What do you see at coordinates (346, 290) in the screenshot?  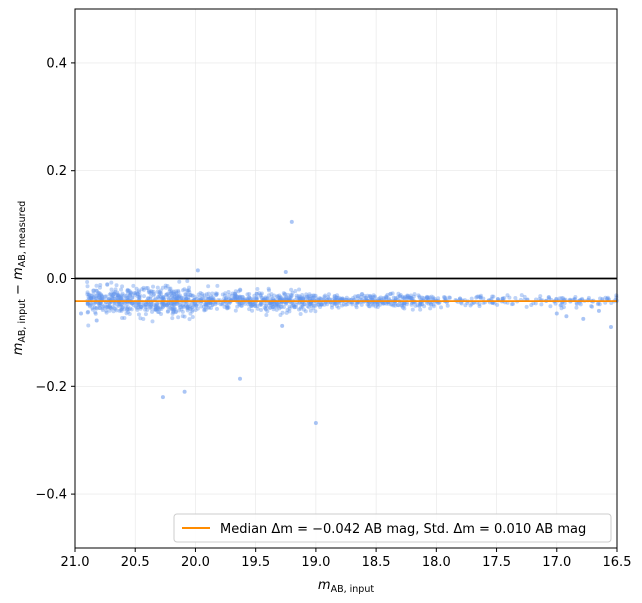 I see `reference-lines` at bounding box center [346, 290].